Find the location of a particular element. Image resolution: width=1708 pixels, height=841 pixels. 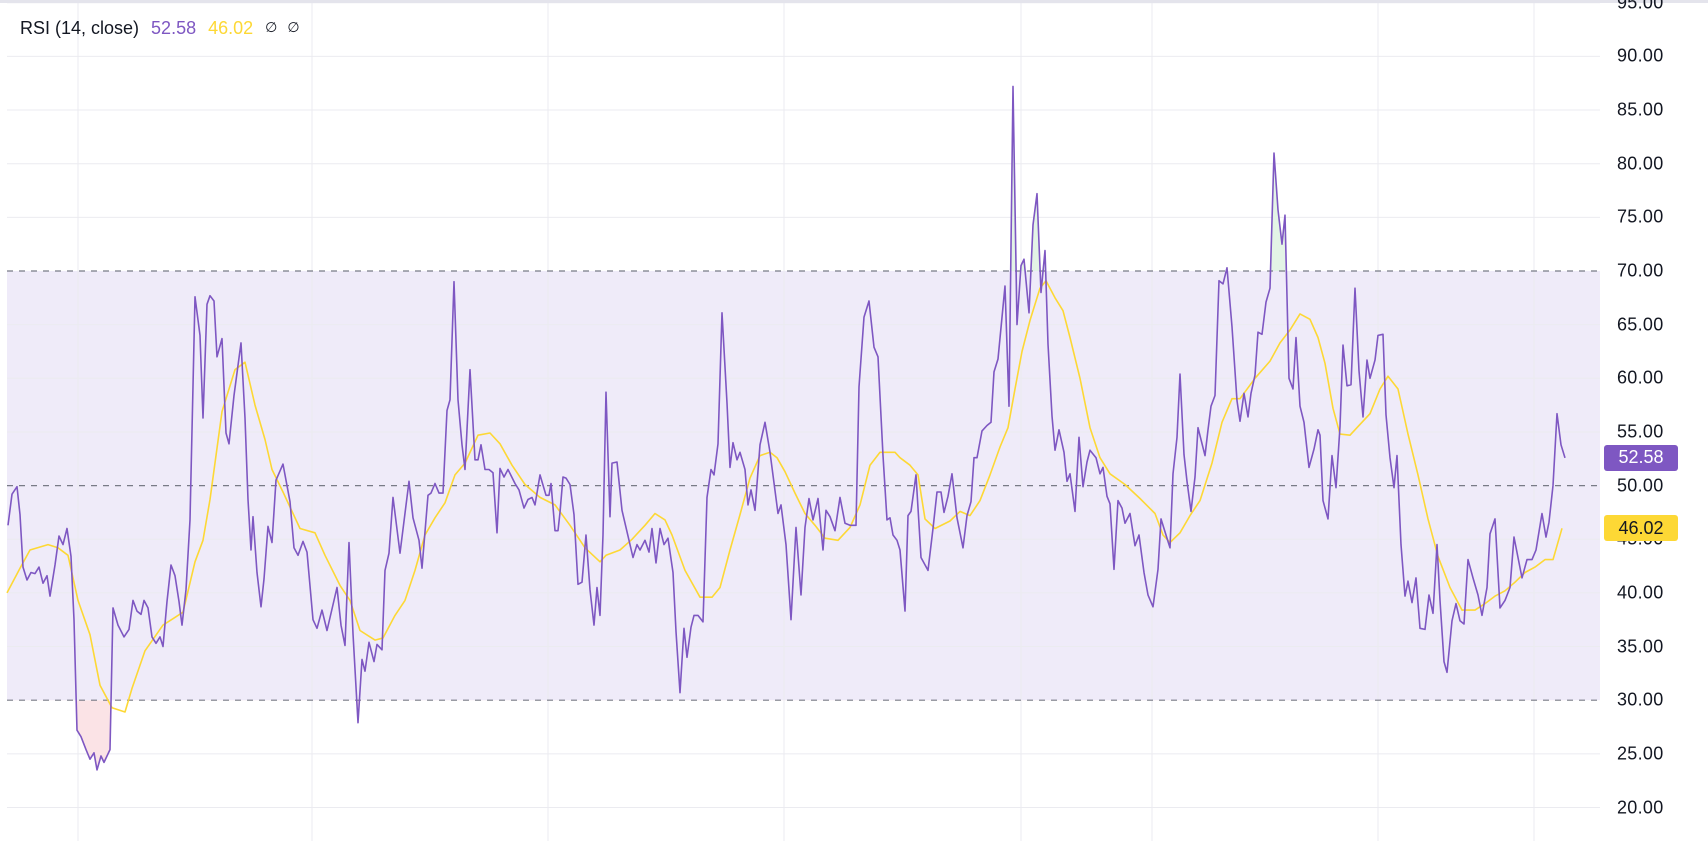

price-scale-label: 65.00 is located at coordinates (1640, 324).